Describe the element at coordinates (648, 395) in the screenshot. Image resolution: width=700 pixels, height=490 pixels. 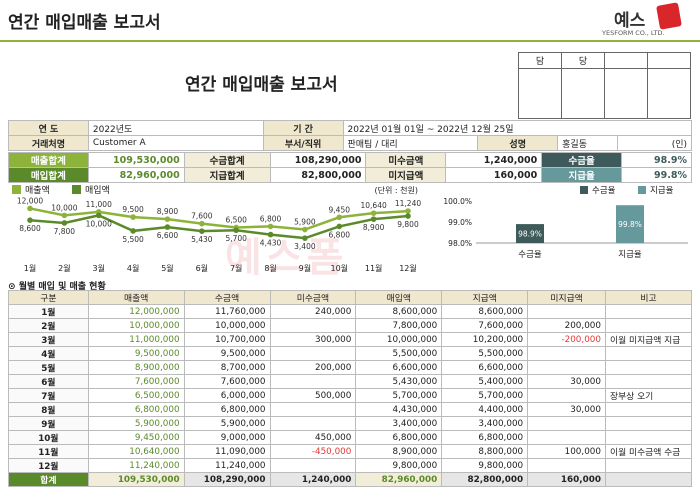
I see `table-cell: 장부상 오기` at that location.